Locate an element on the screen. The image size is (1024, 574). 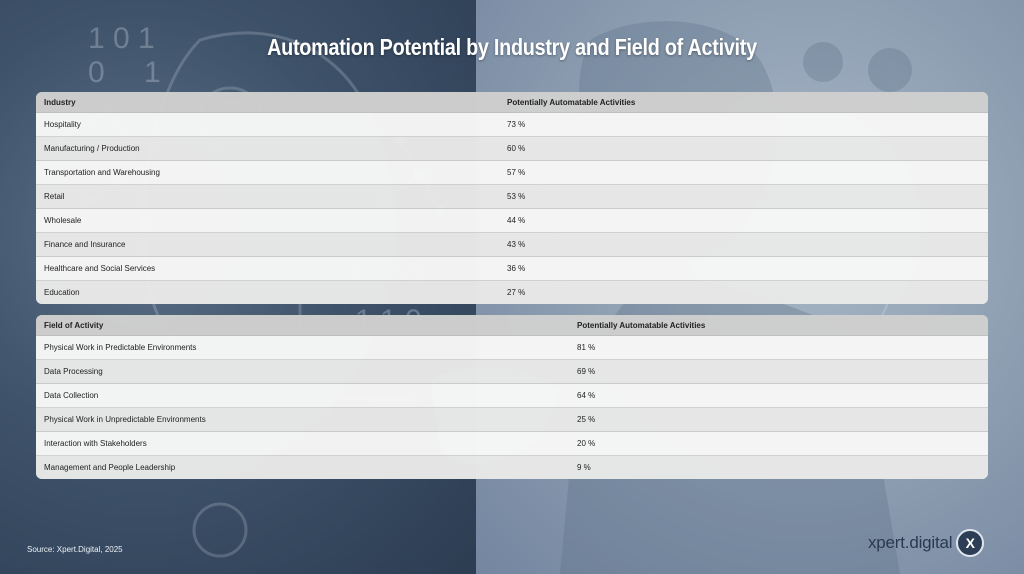
column-header-industry: Industry is located at coordinates (267, 102).